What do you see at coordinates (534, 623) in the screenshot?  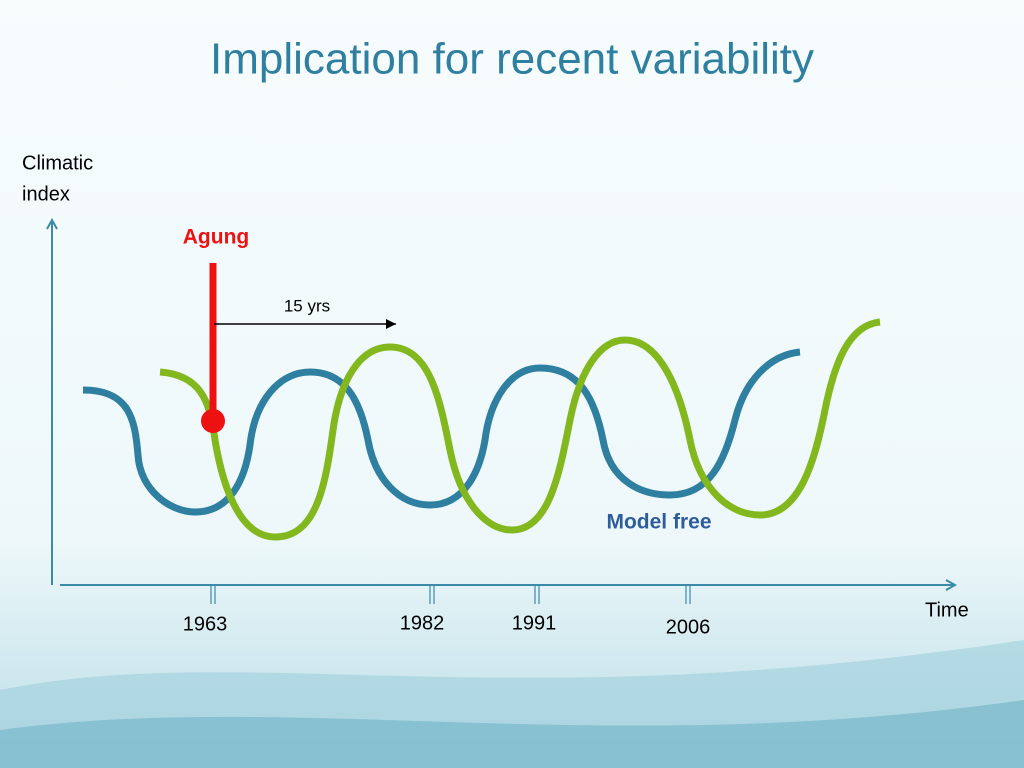 I see `year-label: 1991` at bounding box center [534, 623].